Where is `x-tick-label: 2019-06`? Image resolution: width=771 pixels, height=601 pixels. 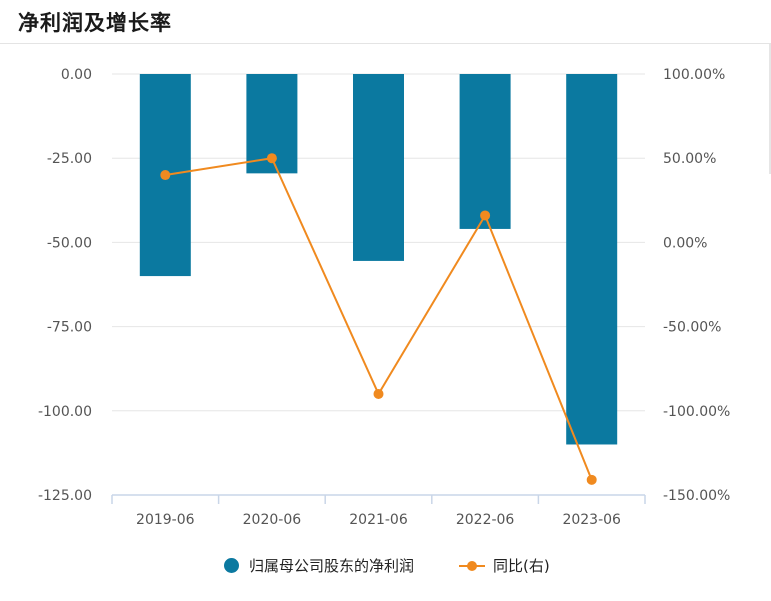
x-tick-label: 2019-06 is located at coordinates (165, 520).